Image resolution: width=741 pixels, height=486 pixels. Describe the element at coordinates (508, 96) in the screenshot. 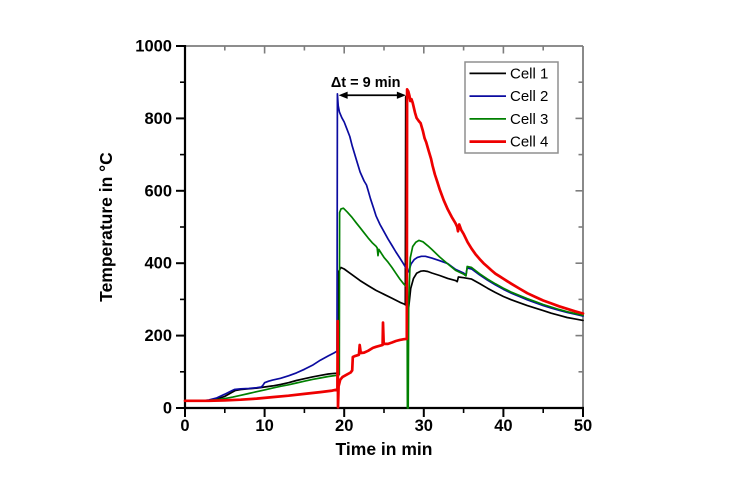

I see `legend-entry-cell-2: Cell 2` at that location.